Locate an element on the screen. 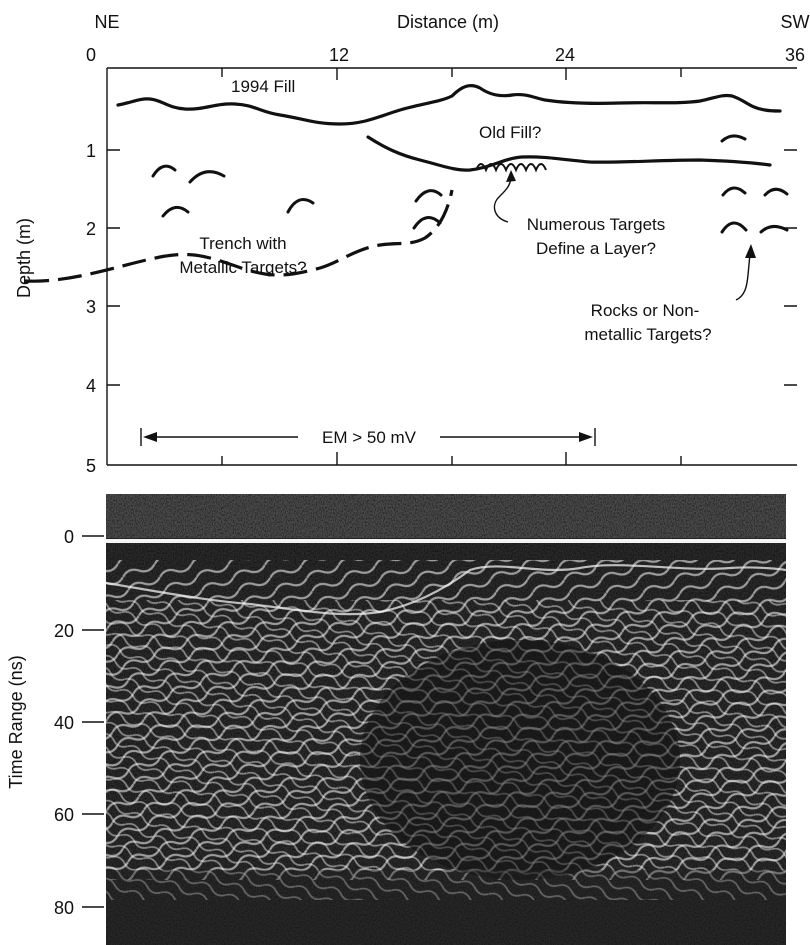 The image size is (810, 945). em-label: EM > 50 mV is located at coordinates (369, 437).